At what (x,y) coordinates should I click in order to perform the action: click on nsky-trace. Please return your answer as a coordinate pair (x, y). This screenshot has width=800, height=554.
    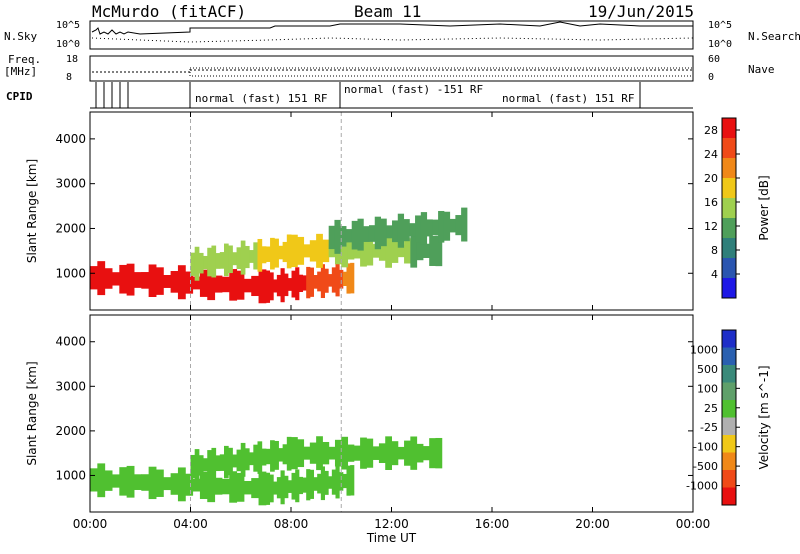
    Looking at the image, I should click on (392, 28).